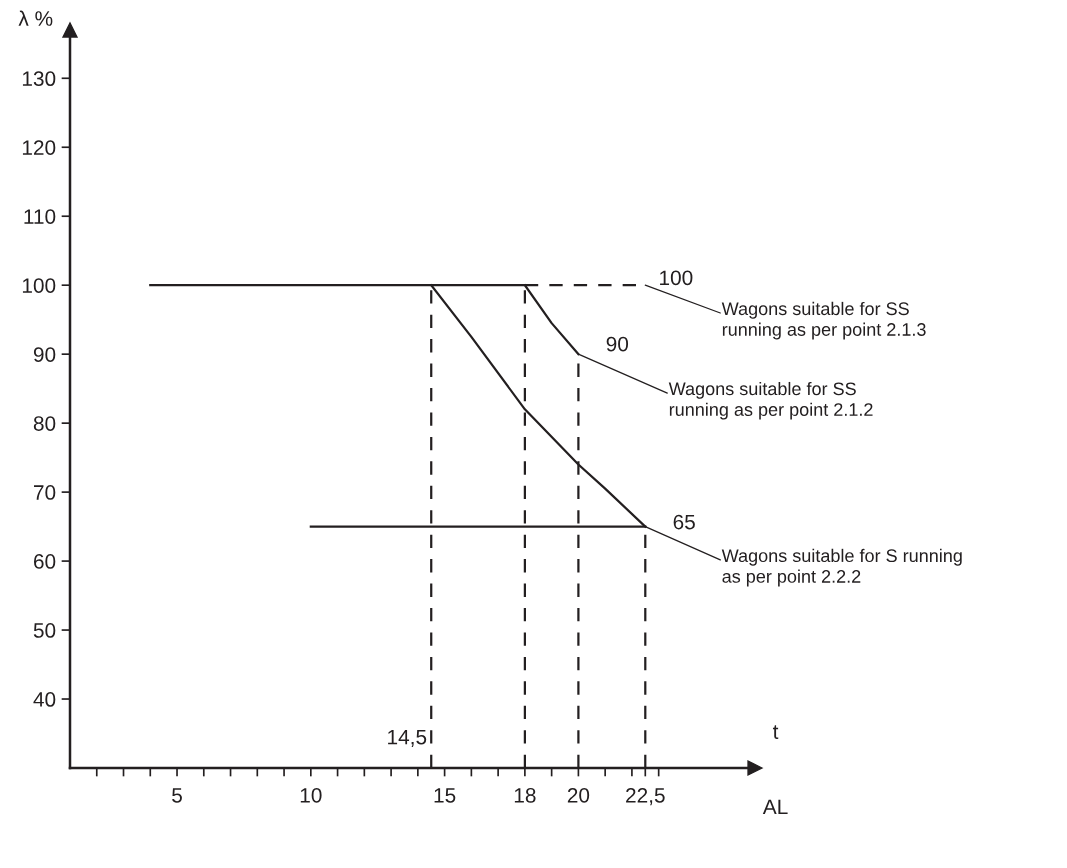 This screenshot has height=868, width=1067. I want to click on text: AL, so click(775, 806).